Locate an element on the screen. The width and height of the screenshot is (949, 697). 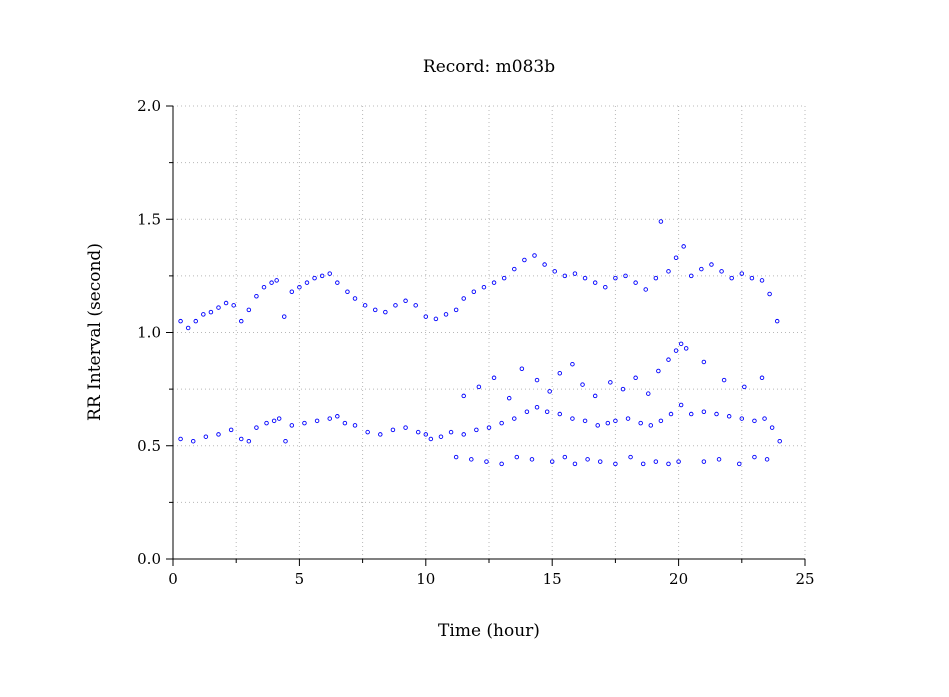
x-tick-label: 15 is located at coordinates (552, 579).